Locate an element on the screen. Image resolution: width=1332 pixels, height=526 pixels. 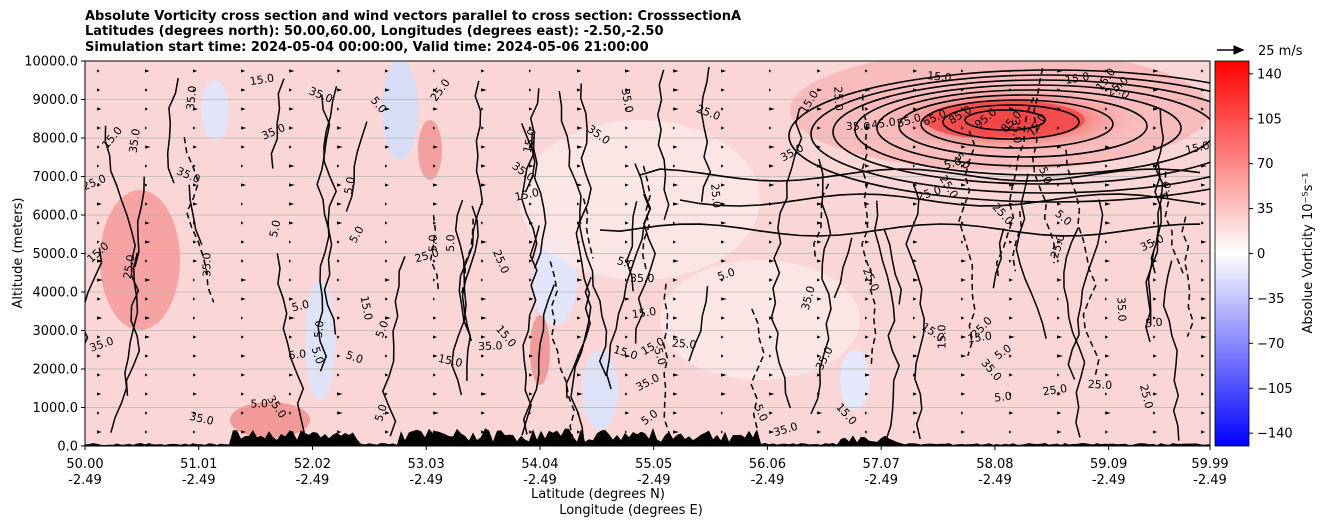
colorbar-tick-label: 105 is located at coordinates (1269, 119).